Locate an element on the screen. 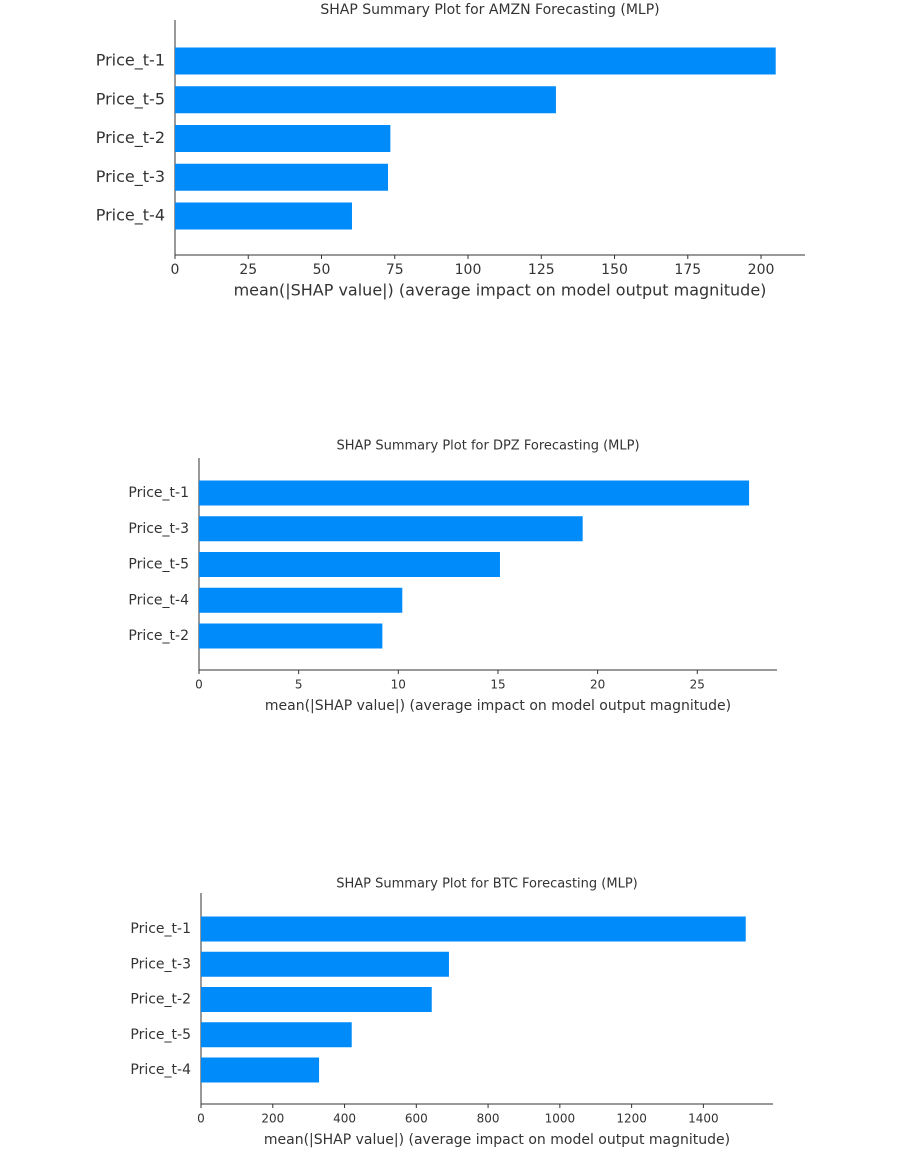  x-tick-label: 800 is located at coordinates (488, 1119).